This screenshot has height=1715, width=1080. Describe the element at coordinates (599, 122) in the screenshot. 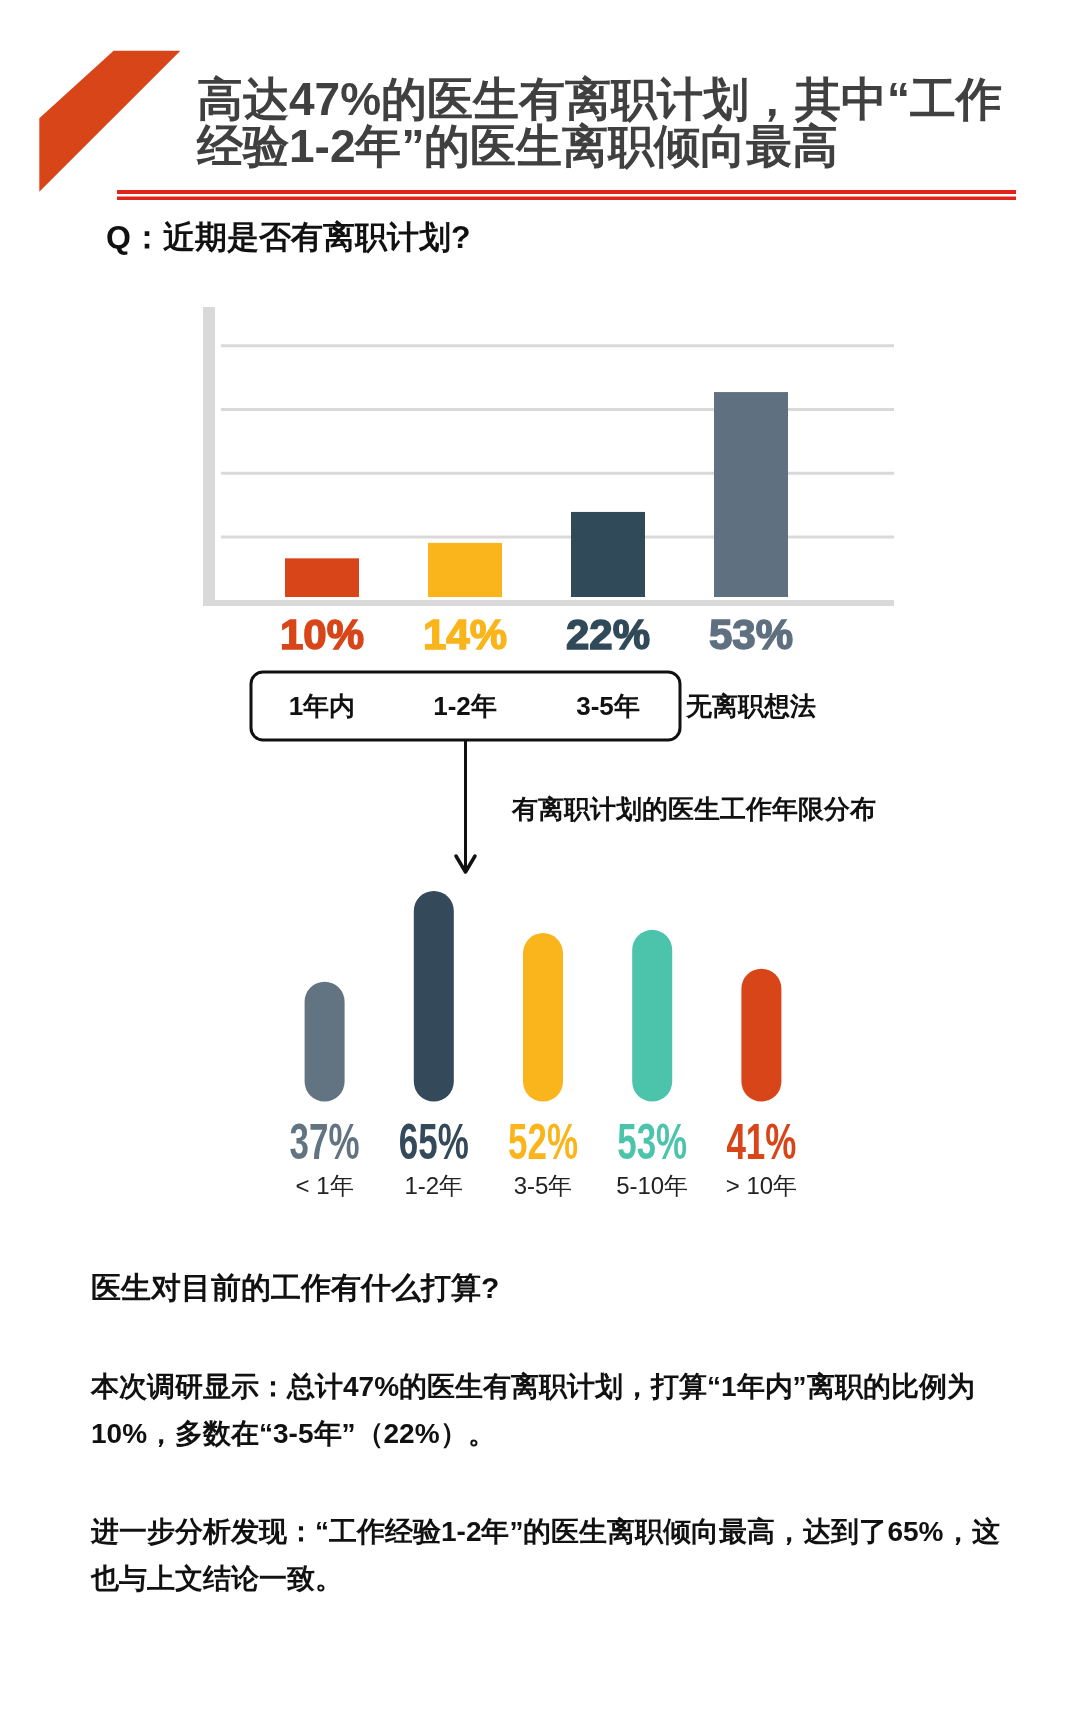

I see `chart-title: 高达47%的医生有离职计划，其中“工作经验1-2年”的医生离职倾向最高` at that location.